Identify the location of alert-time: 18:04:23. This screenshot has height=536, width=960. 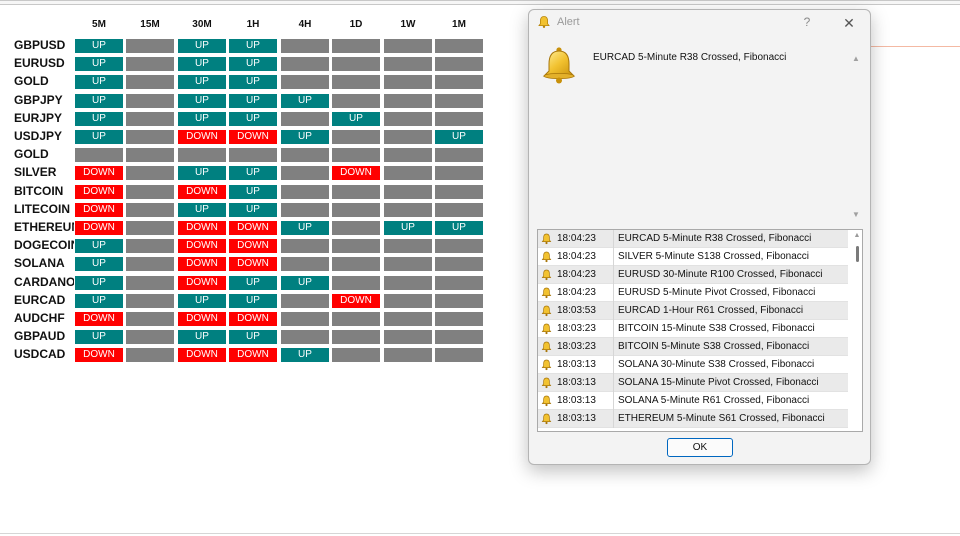
(576, 238).